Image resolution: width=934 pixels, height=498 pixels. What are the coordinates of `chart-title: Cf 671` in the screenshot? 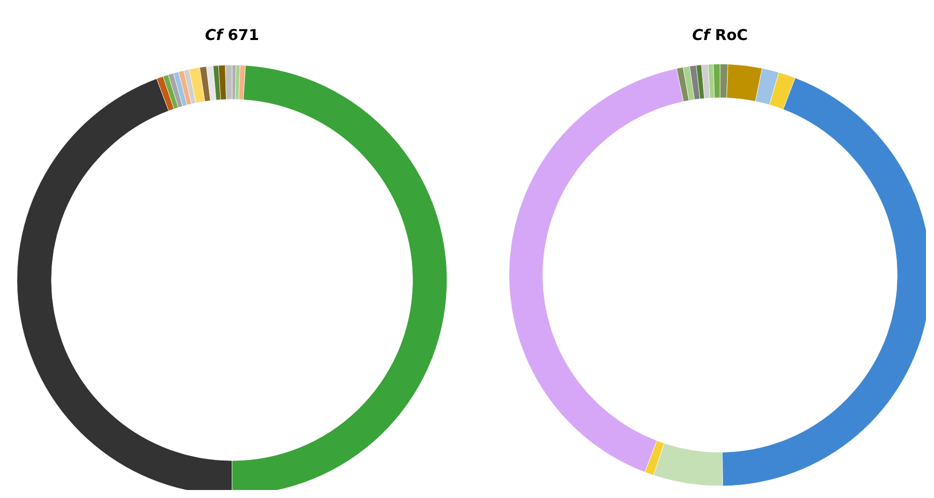 It's located at (232, 35).